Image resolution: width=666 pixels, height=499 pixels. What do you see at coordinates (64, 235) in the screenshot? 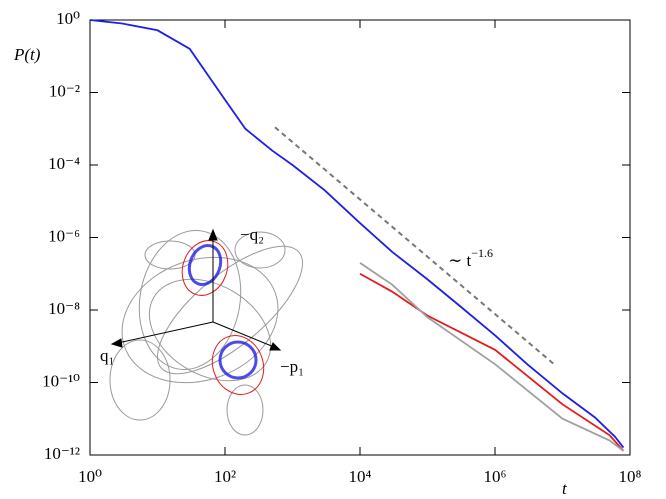
I see `y-tick-label: 10⁻⁶` at bounding box center [64, 235].